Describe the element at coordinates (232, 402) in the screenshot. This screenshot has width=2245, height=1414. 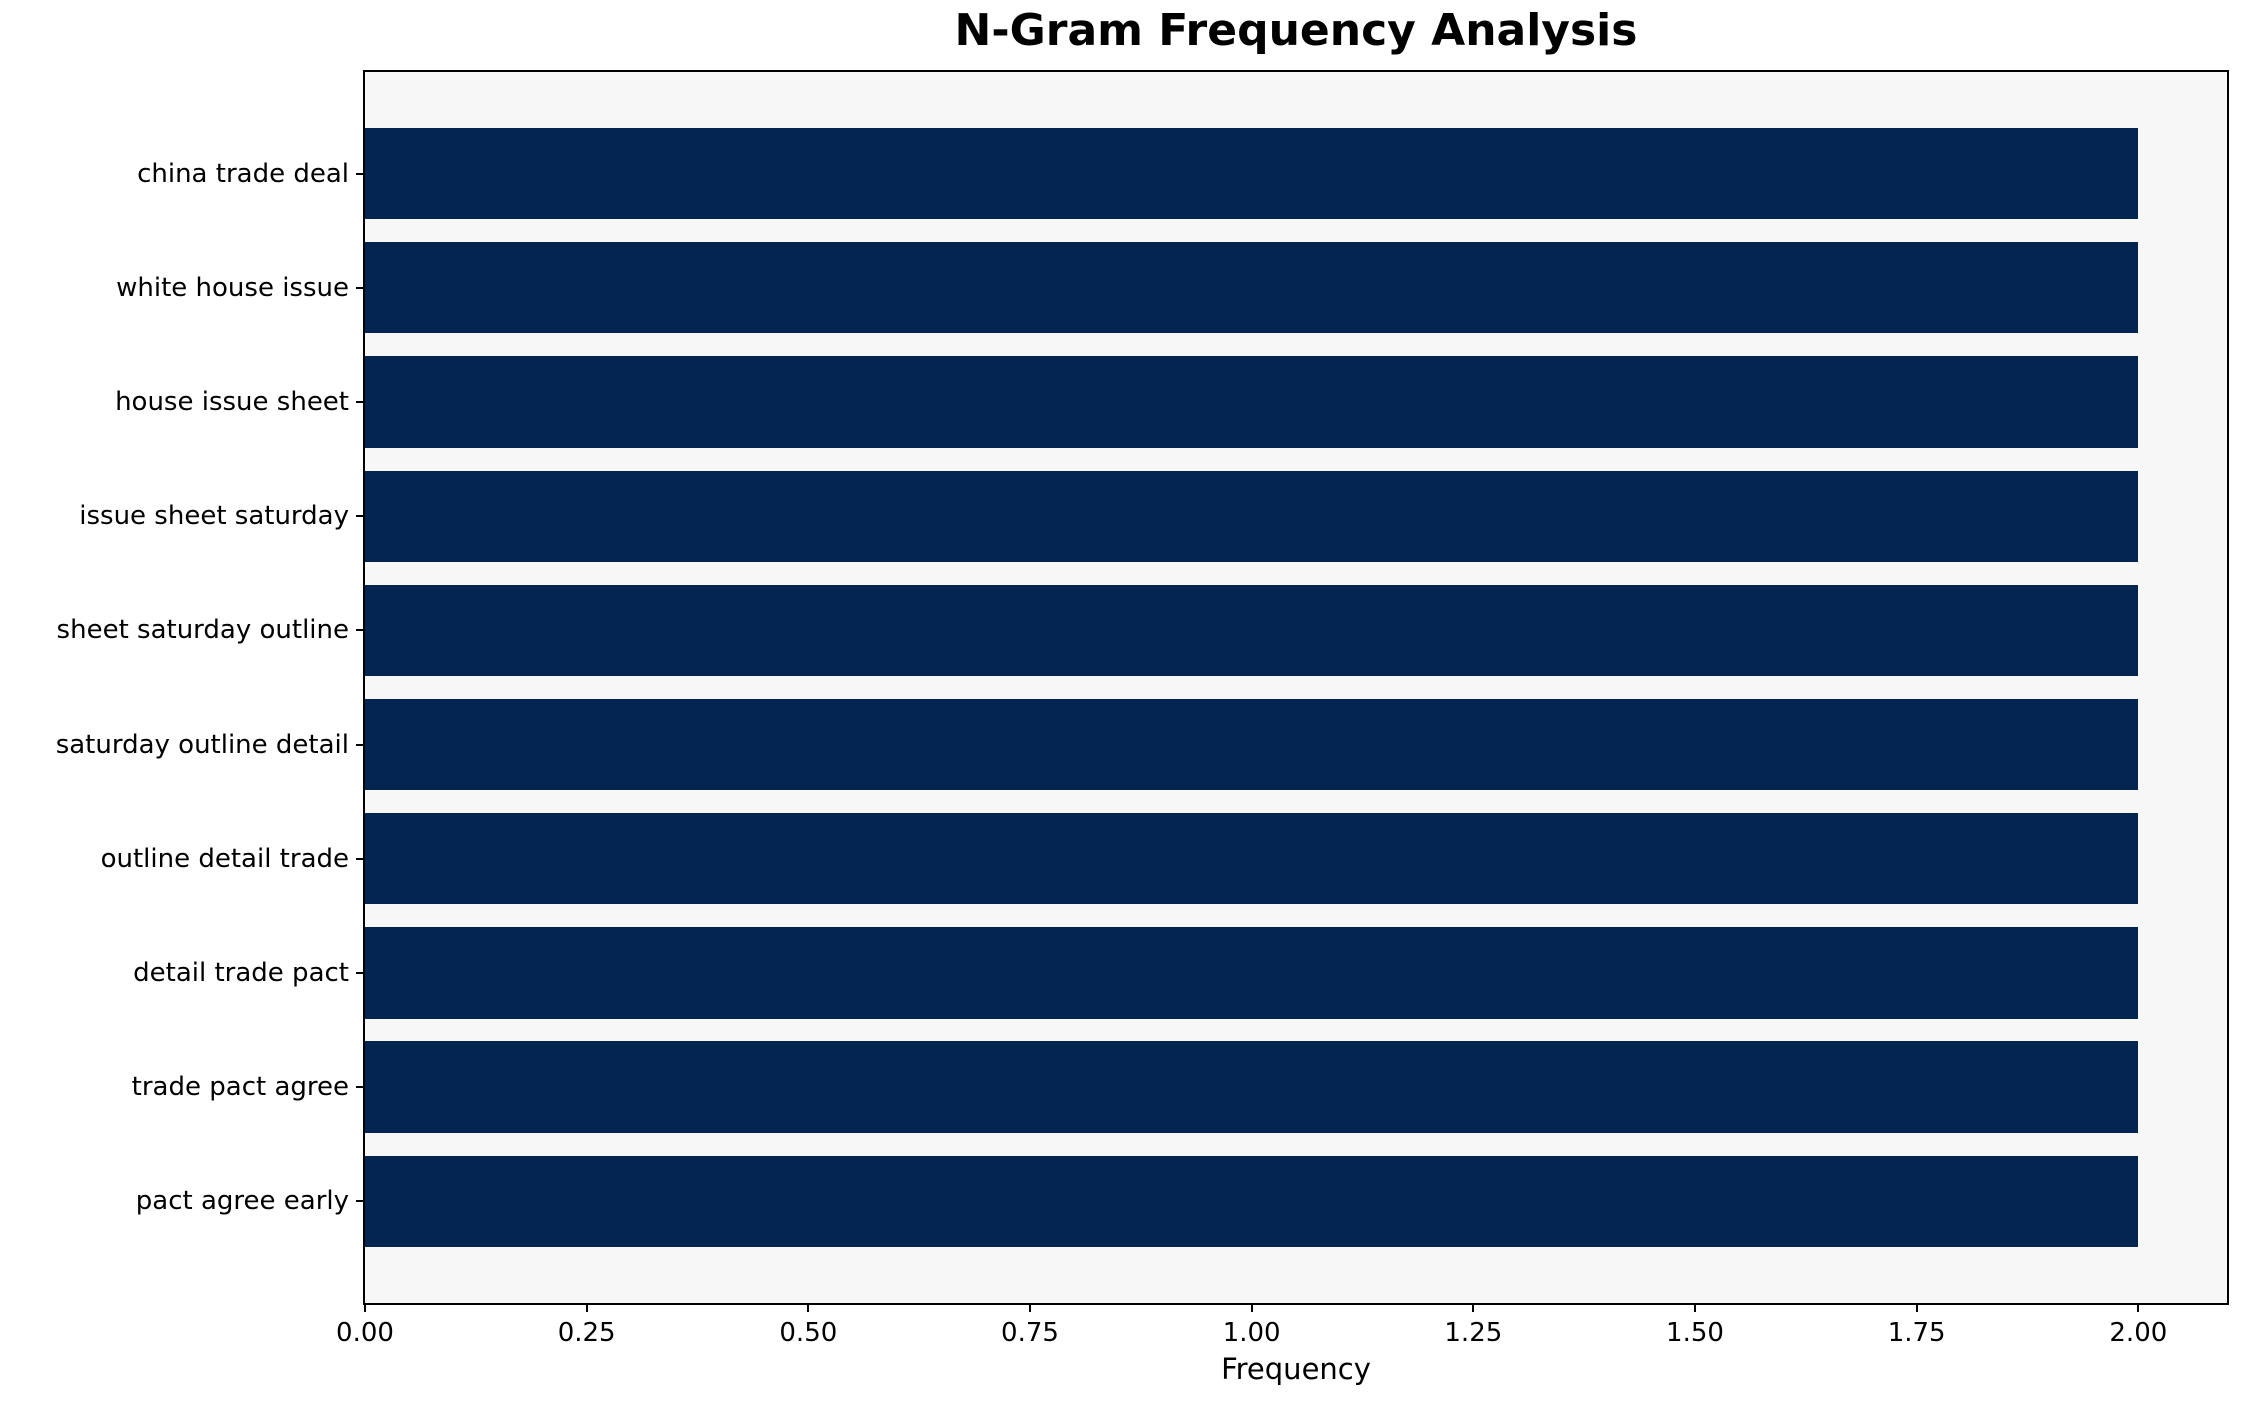
I see `y-tick-label: house issue sheet` at that location.